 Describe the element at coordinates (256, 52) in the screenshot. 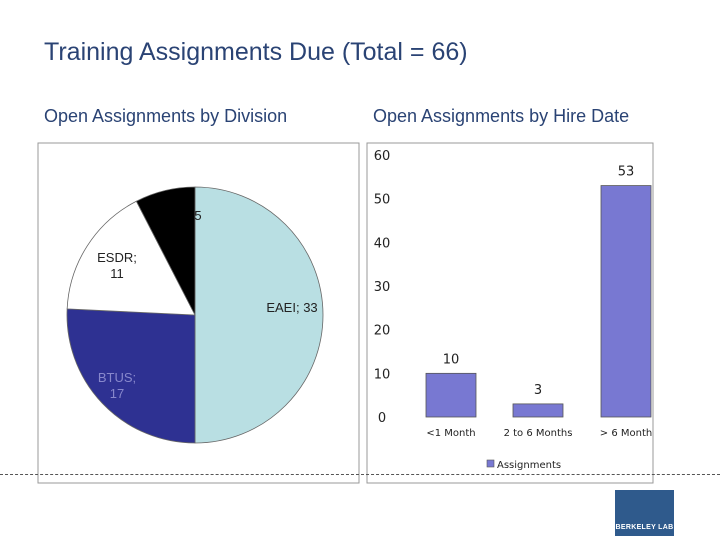

I see `slide-title: Training Assignments Due (Total = 66)` at that location.